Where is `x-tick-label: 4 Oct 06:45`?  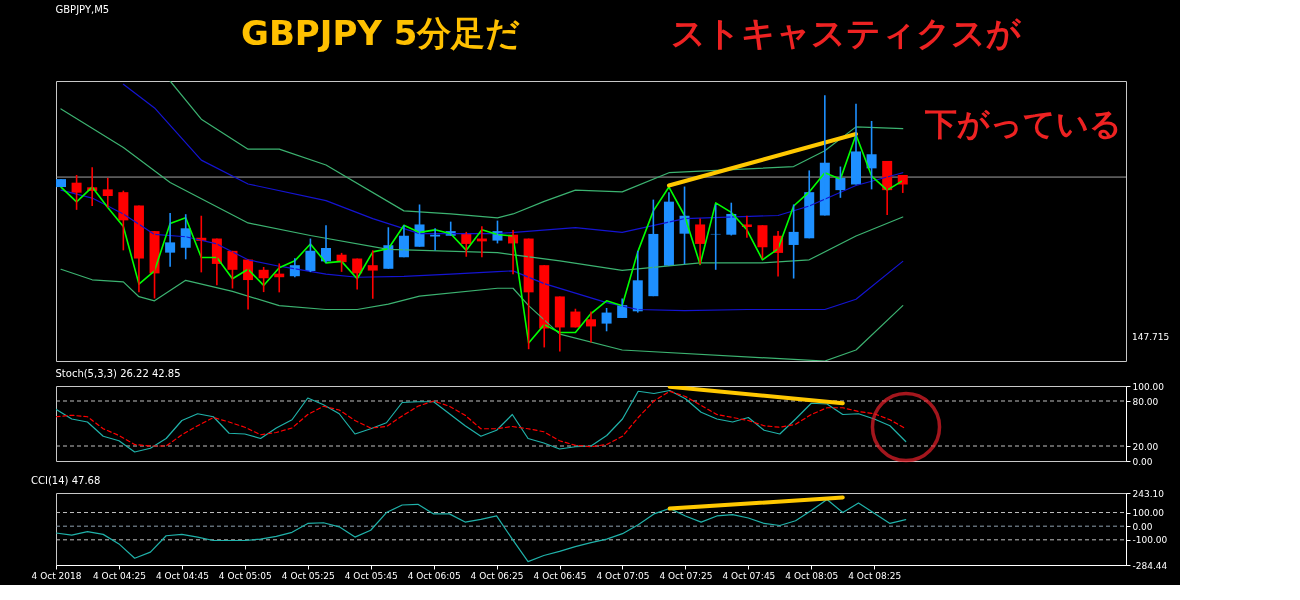
x-tick-label: 4 Oct 06:45 is located at coordinates (560, 575).